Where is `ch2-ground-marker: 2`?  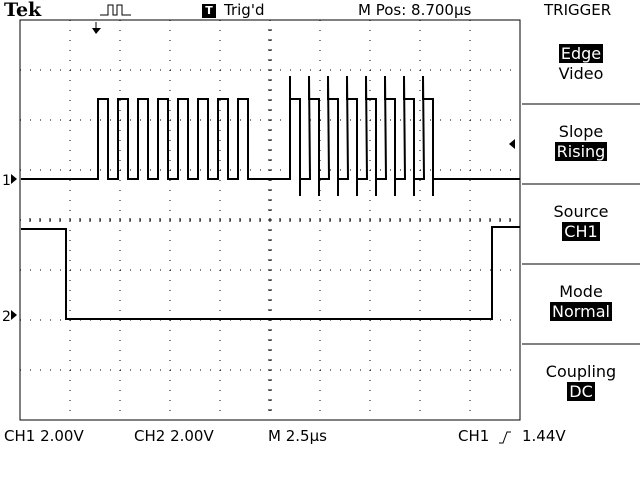 ch2-ground-marker: 2 is located at coordinates (9, 317).